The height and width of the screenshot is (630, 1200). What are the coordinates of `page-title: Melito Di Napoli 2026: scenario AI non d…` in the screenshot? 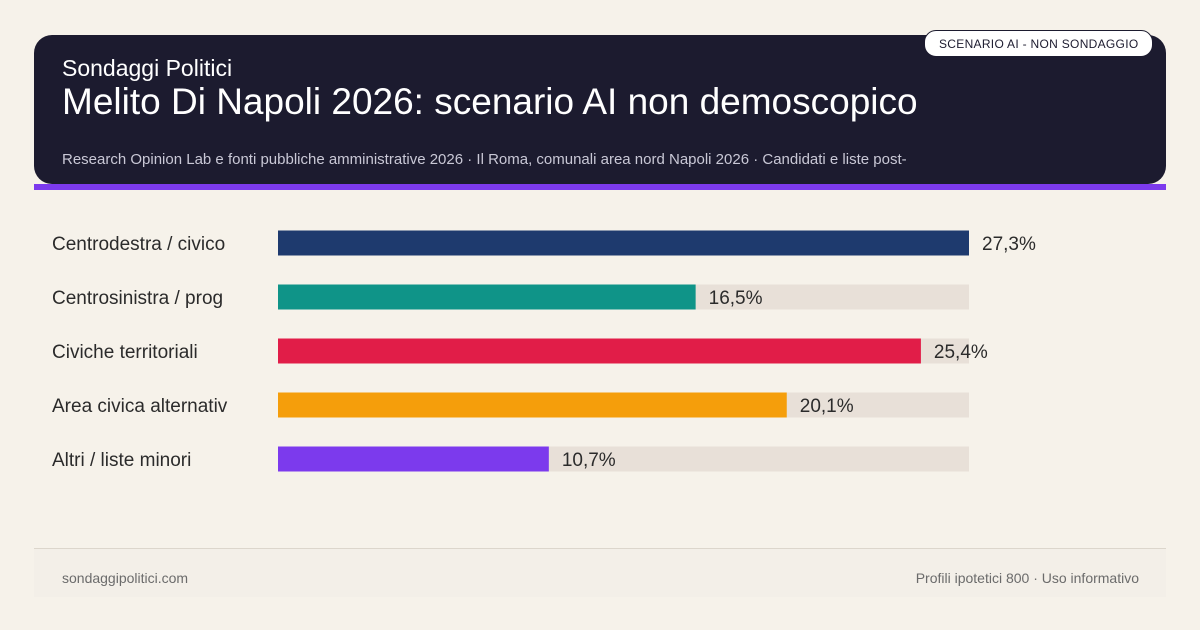 It's located at (490, 101).